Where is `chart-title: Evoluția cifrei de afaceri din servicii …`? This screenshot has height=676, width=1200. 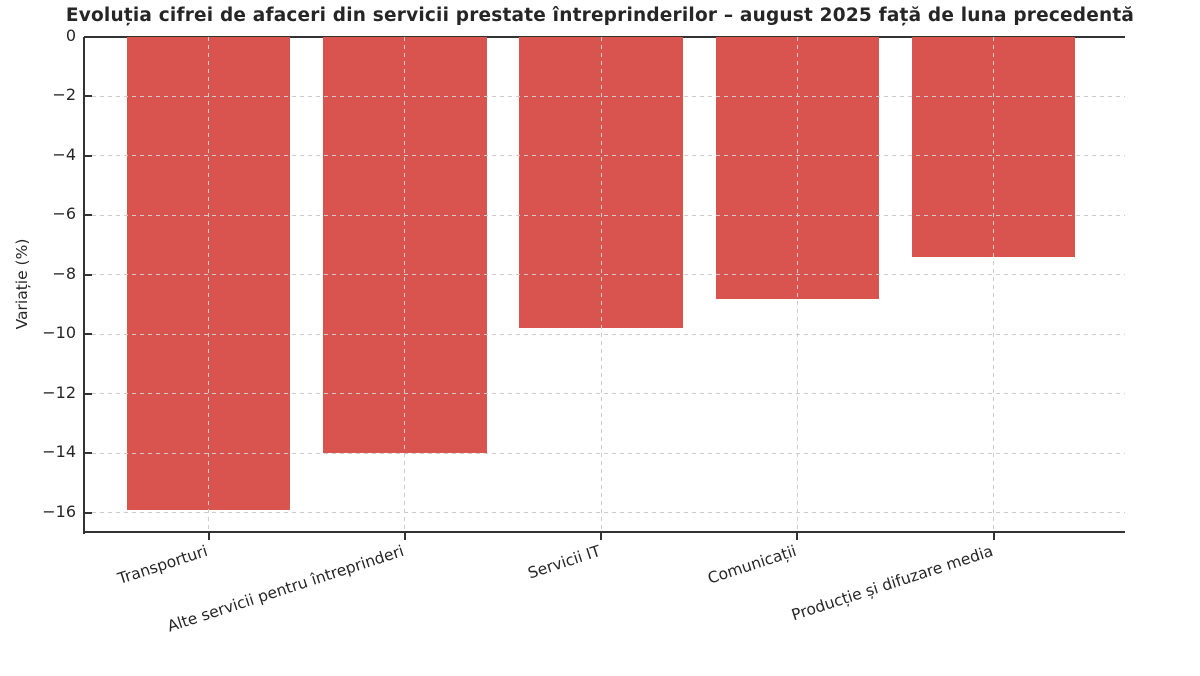 chart-title: Evoluția cifrei de afaceri din servicii … is located at coordinates (600, 15).